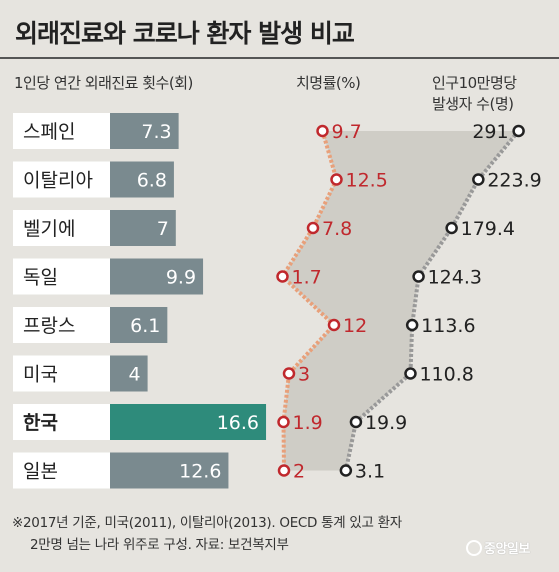  Describe the element at coordinates (156, 132) in the screenshot. I see `visits-bar-label: 7.3` at that location.